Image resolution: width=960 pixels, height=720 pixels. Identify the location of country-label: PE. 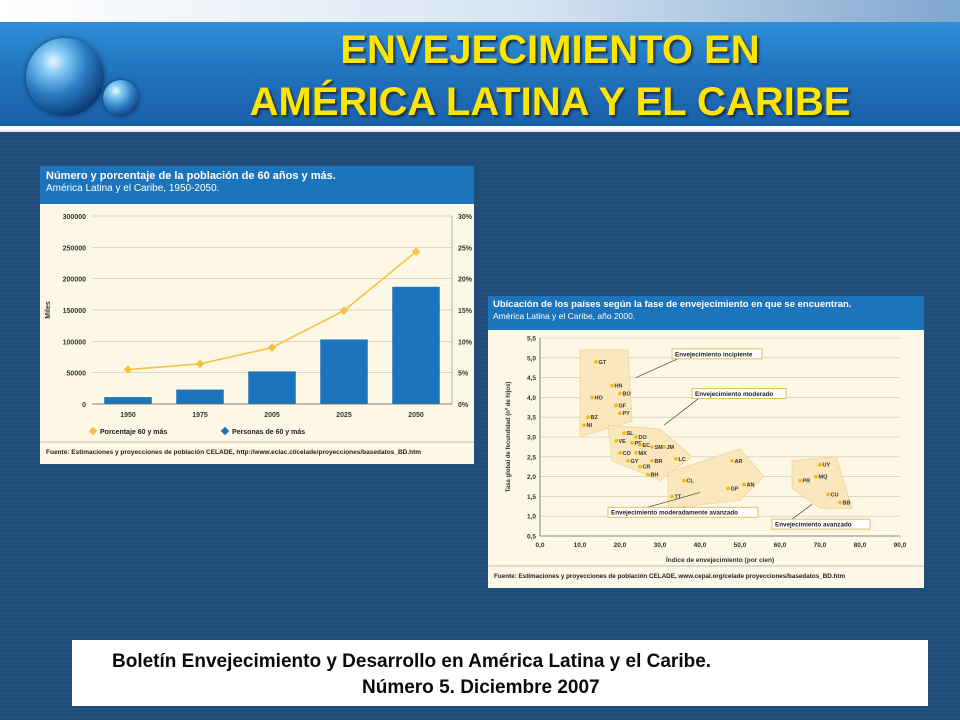
(639, 444).